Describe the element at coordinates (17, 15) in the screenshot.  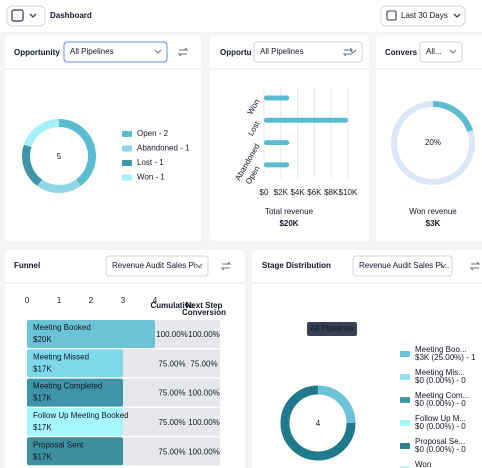
I see `menu-icon` at that location.